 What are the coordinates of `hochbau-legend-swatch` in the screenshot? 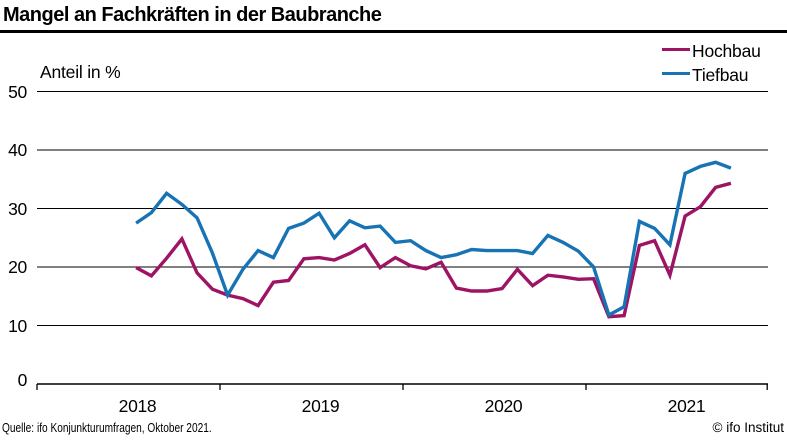 It's located at (676, 50).